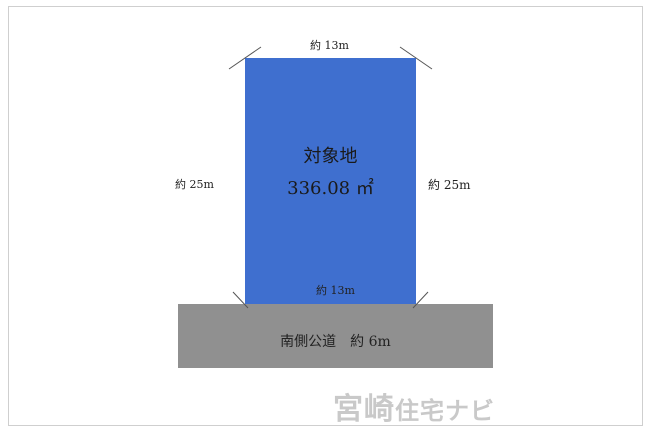  Describe the element at coordinates (335, 290) in the screenshot. I see `bottom-width-label: 約 13m` at that location.